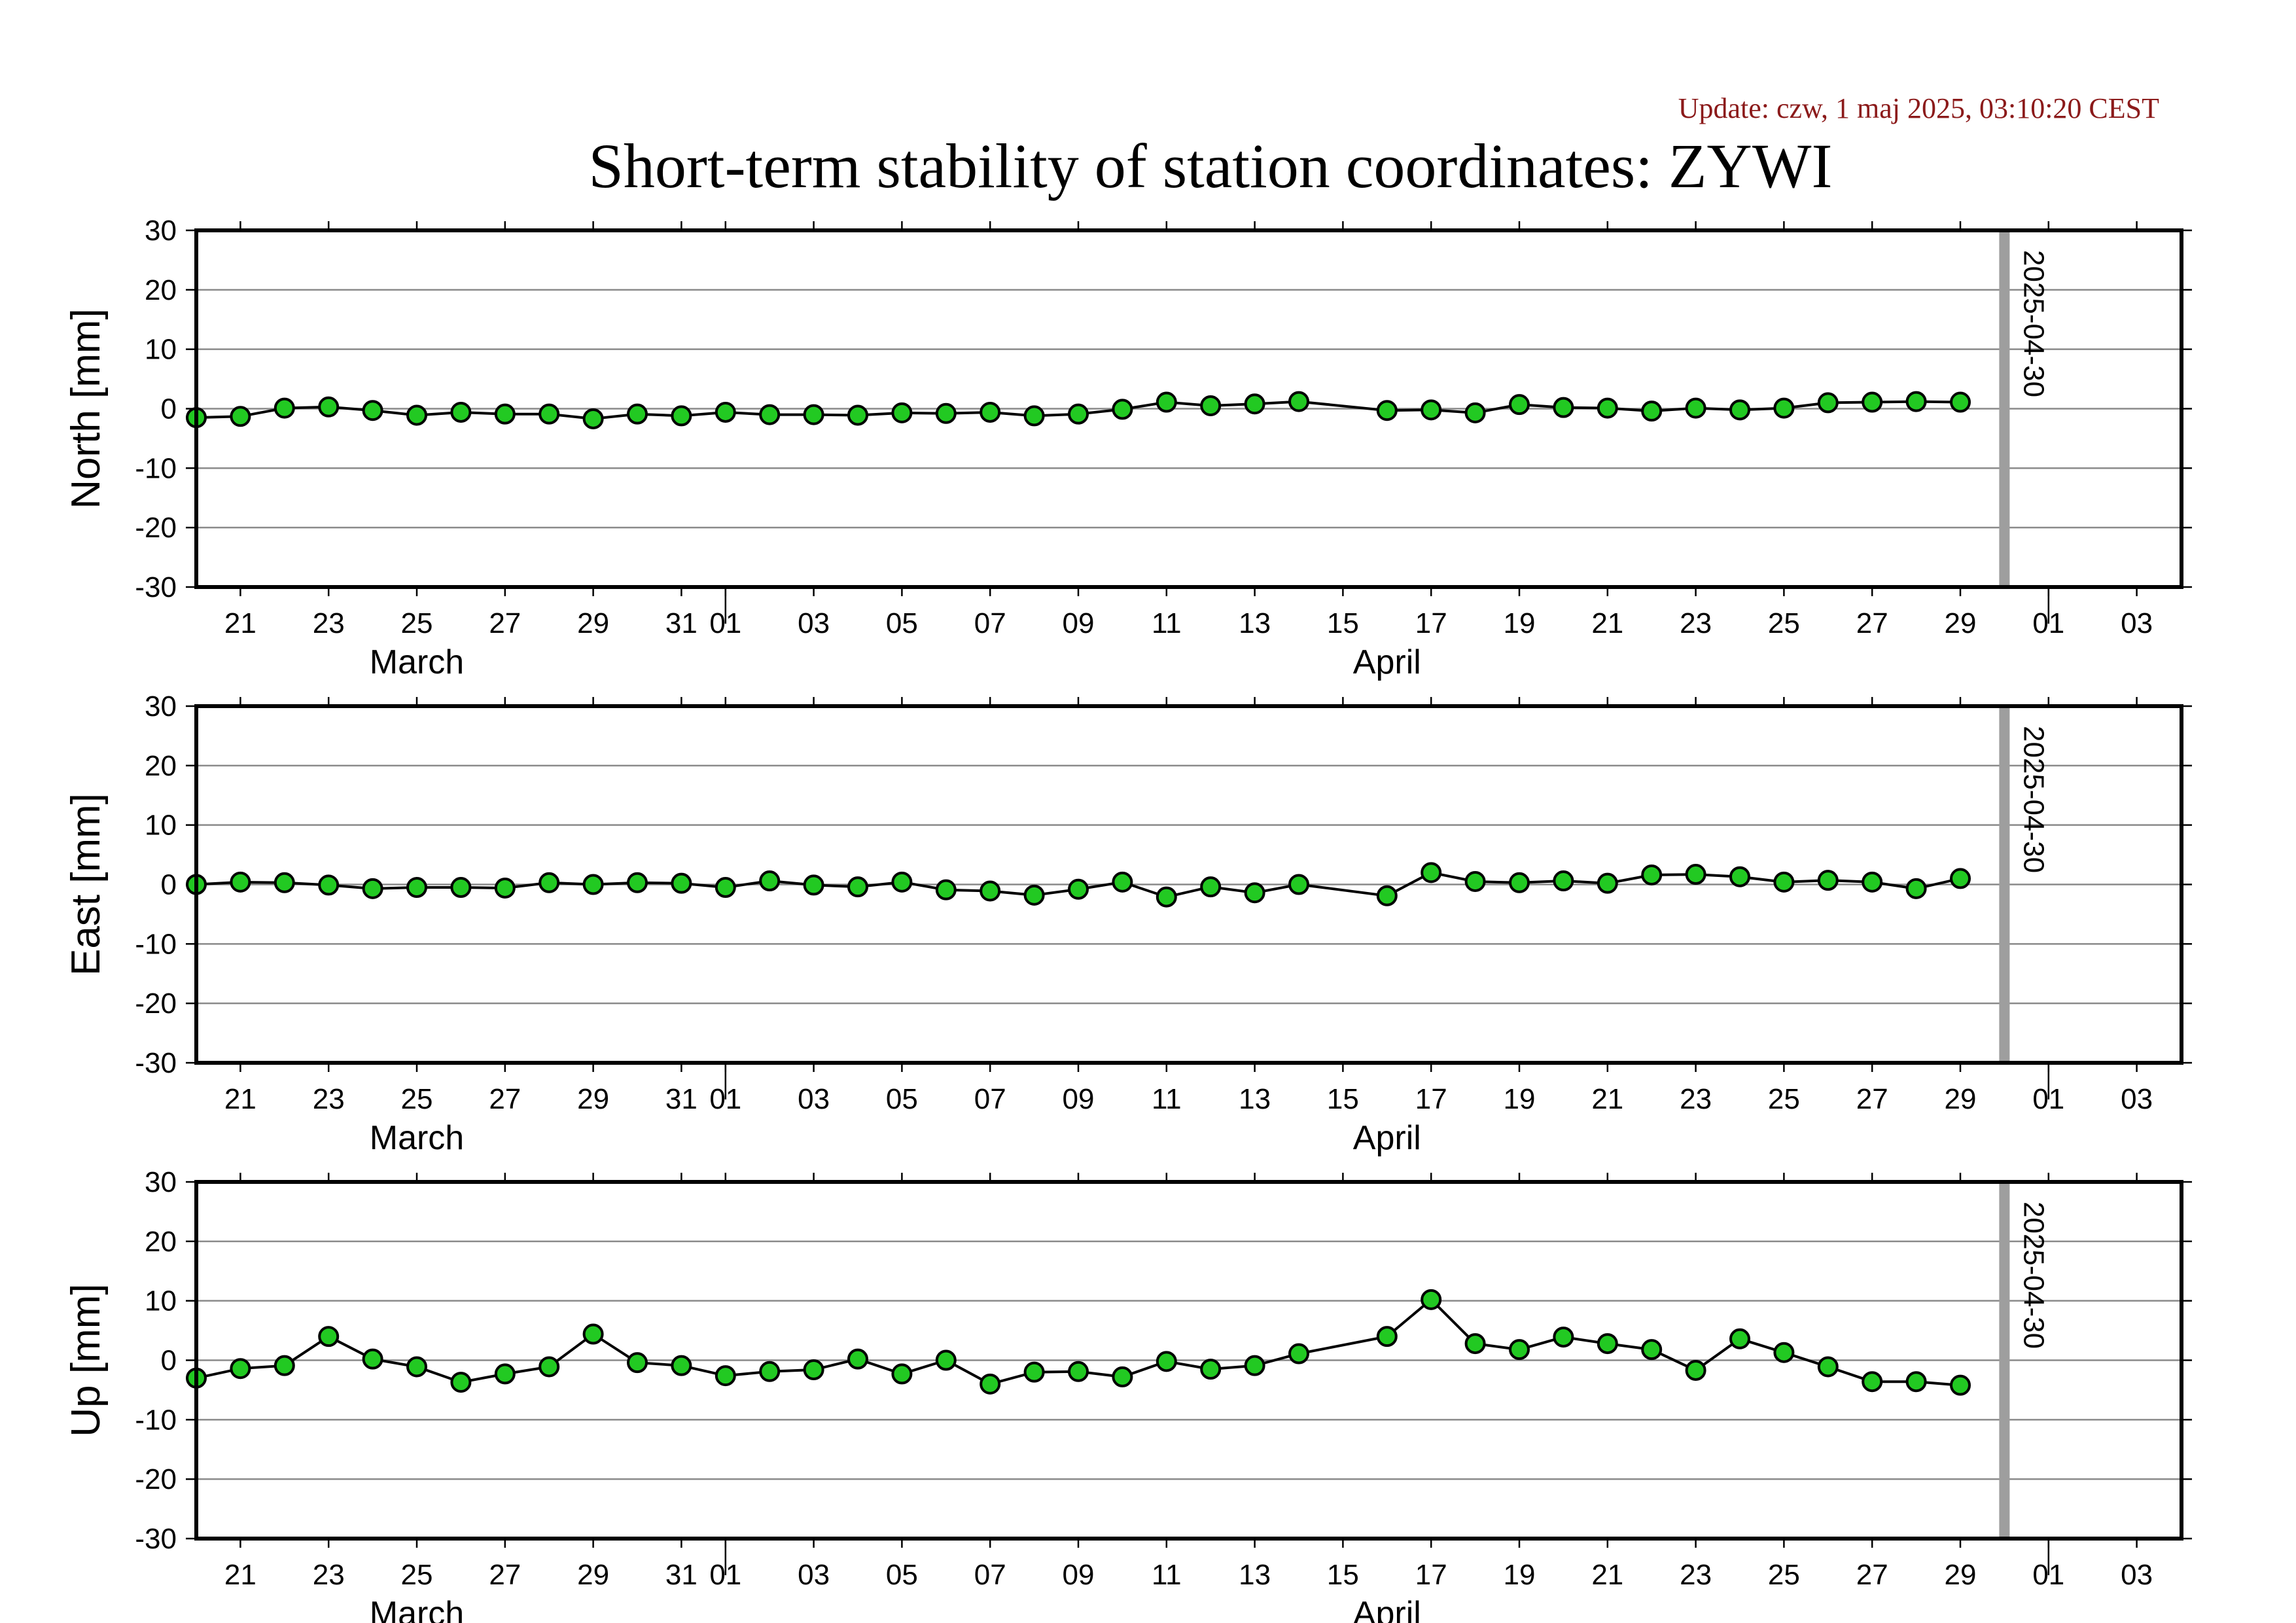 This screenshot has height=1623, width=2296. Describe the element at coordinates (169, 409) in the screenshot. I see `panel-1-y-tick-label: 0` at that location.